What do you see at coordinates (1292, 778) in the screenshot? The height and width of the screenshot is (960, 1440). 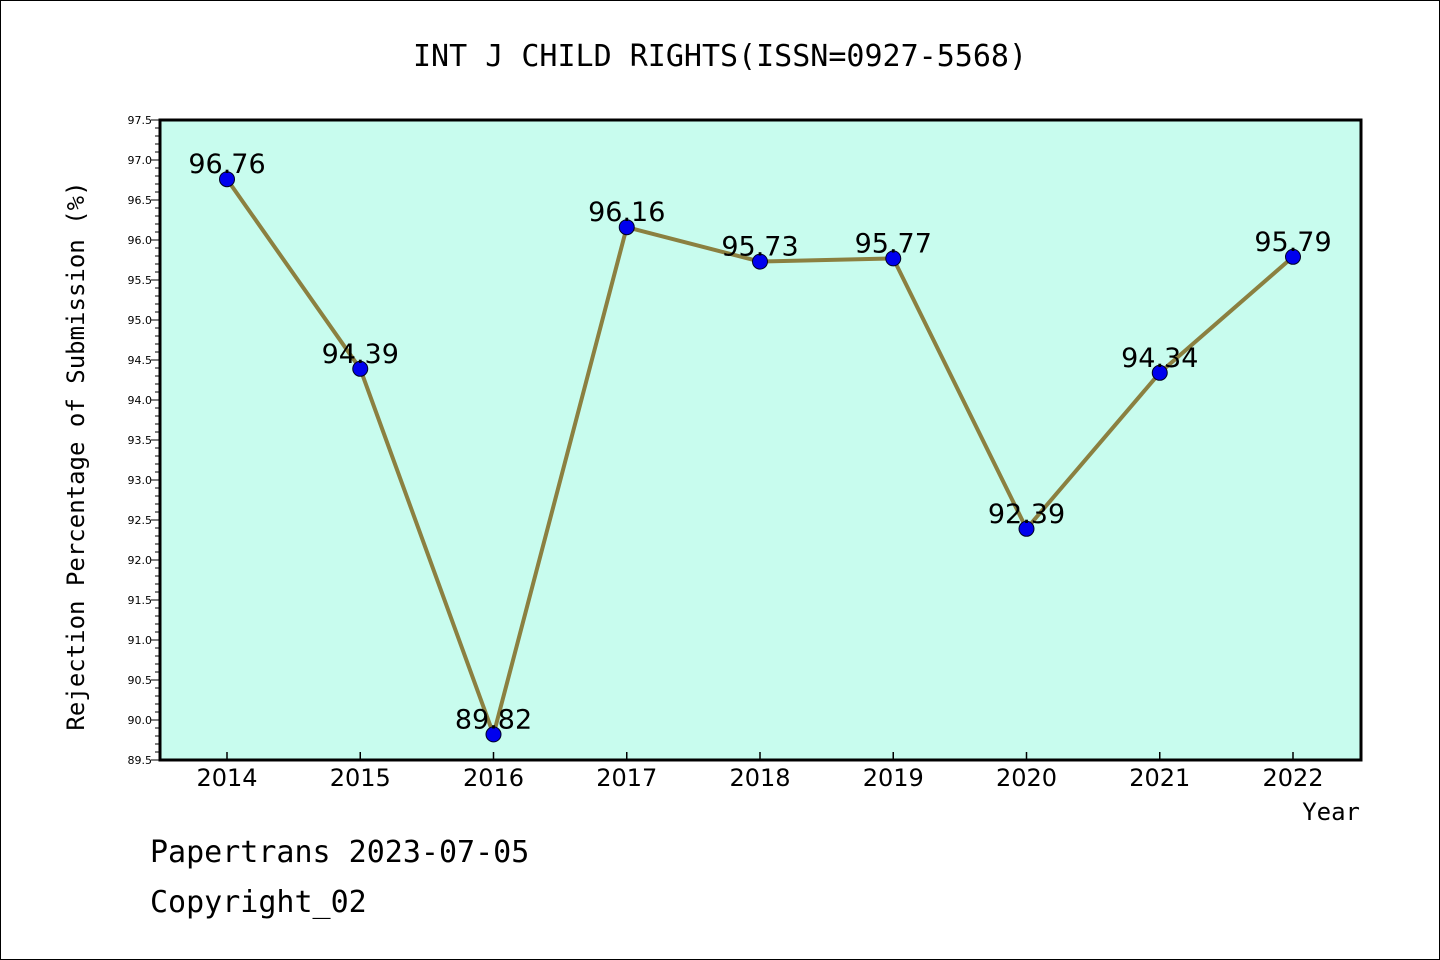 I see `x-tick-label: 2022` at bounding box center [1292, 778].